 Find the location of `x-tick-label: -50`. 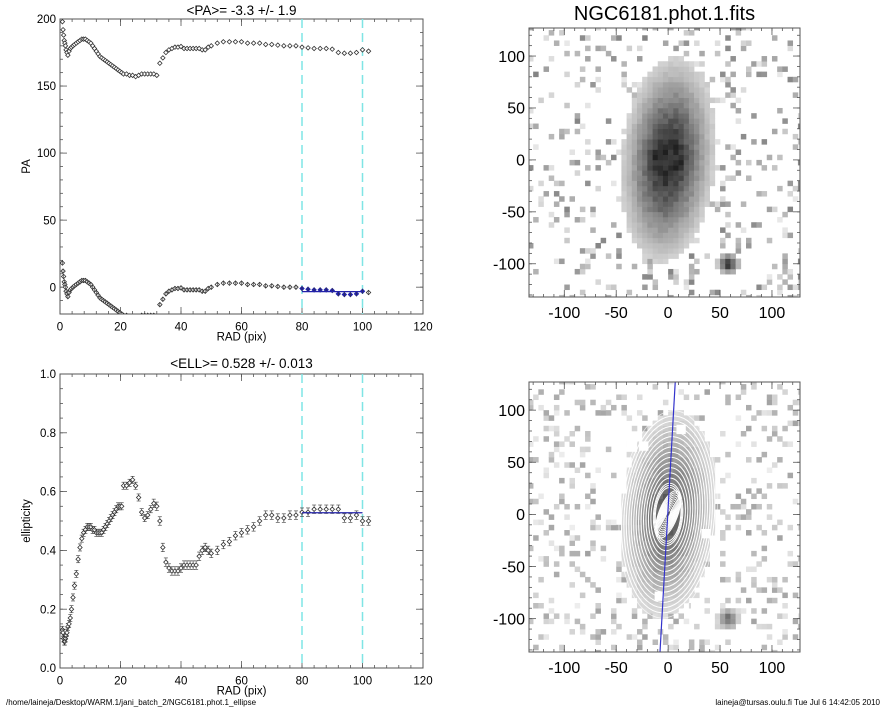

x-tick-label: -50 is located at coordinates (616, 313).